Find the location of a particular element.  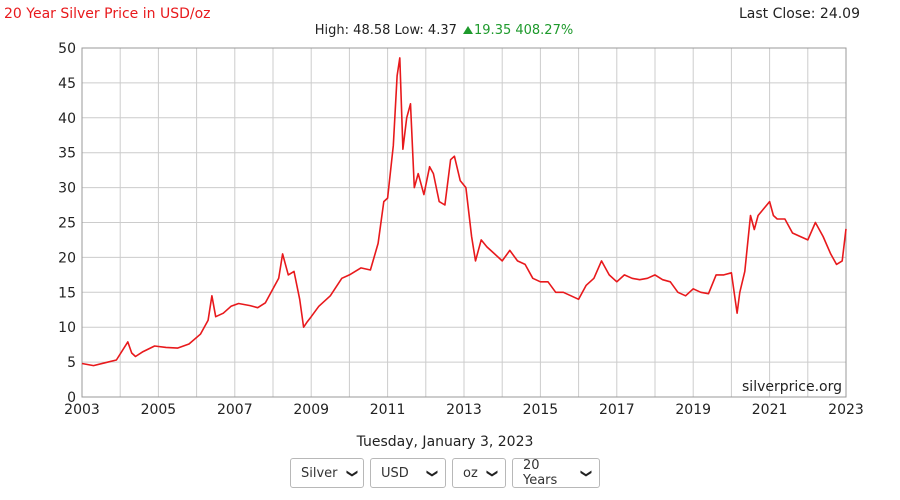

x-tick-label: 2005 is located at coordinates (159, 410).